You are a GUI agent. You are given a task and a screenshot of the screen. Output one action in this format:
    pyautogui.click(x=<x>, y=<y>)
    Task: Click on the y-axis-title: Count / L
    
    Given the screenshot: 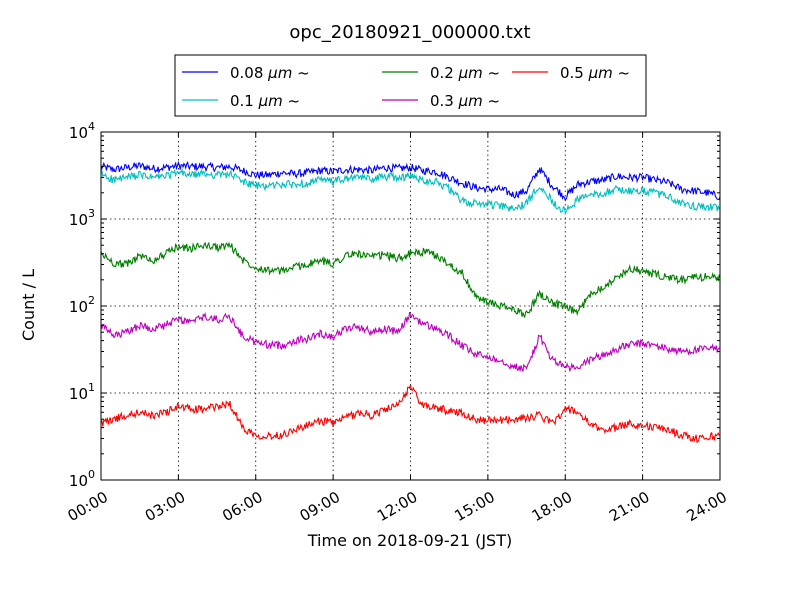 What is the action you would take?
    pyautogui.click(x=28, y=305)
    